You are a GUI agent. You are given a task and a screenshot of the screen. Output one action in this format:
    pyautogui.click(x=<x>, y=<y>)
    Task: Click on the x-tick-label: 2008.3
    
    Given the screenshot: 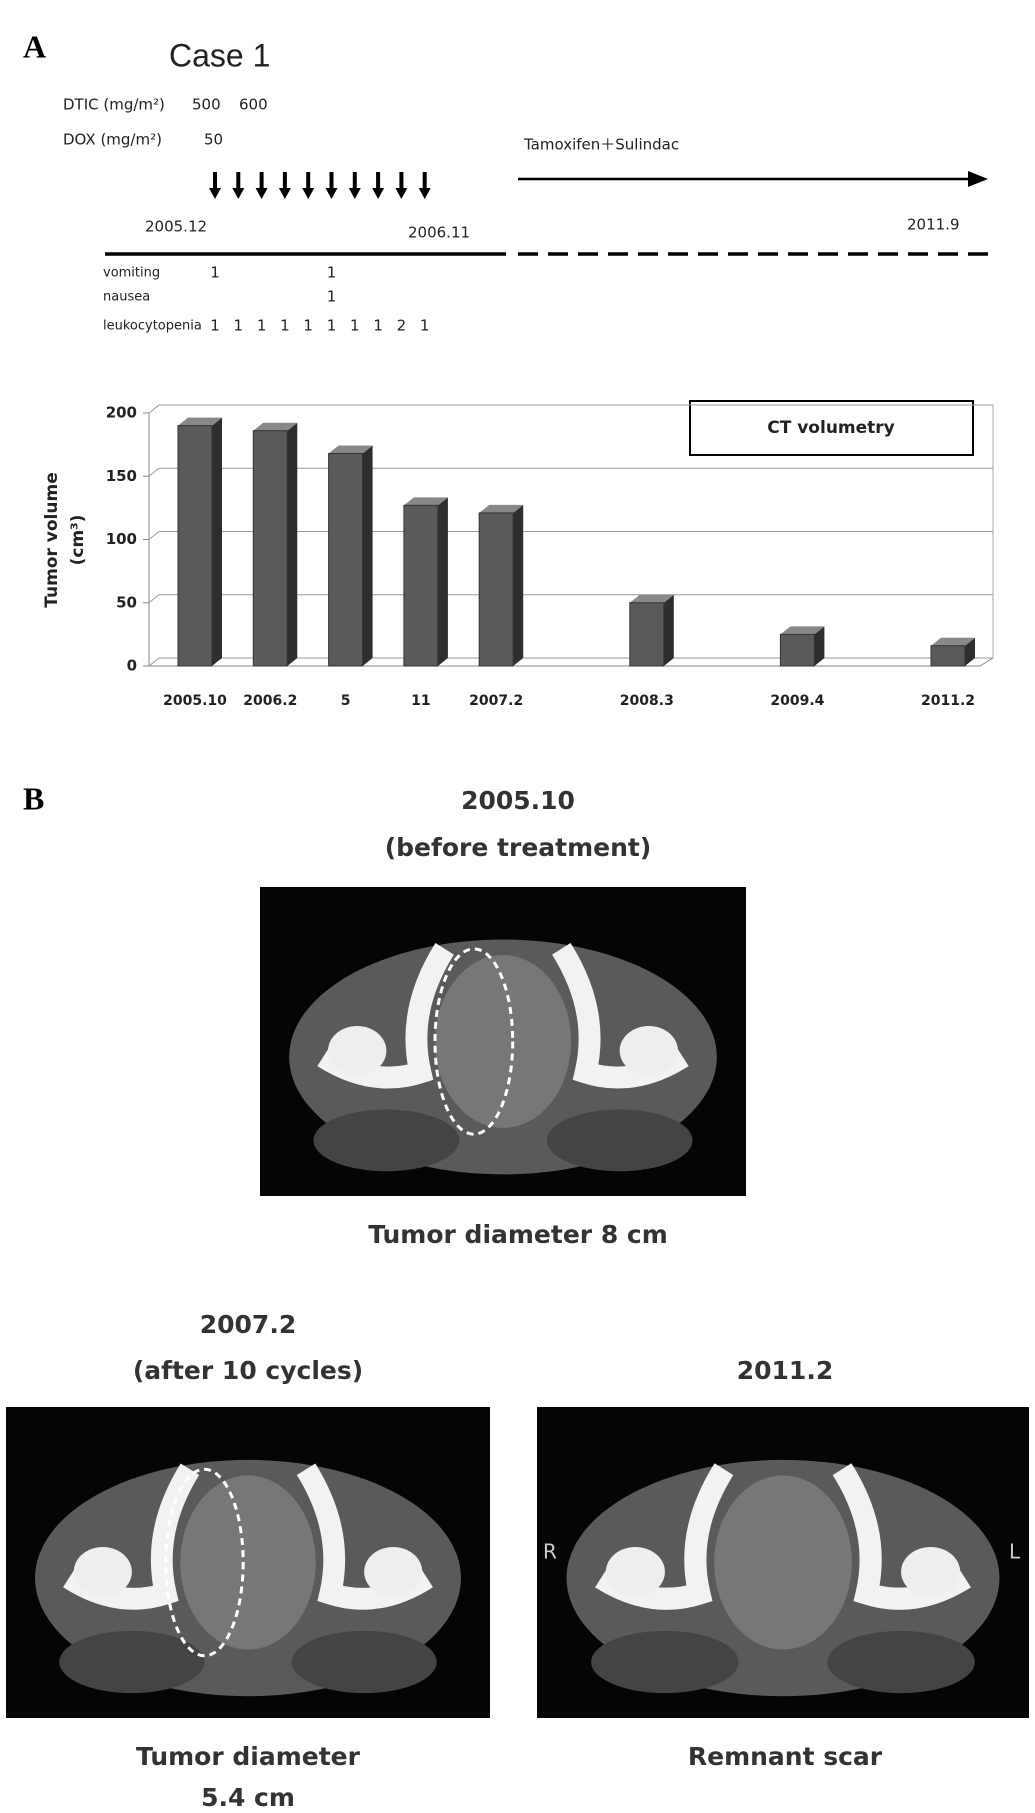 What is the action you would take?
    pyautogui.click(x=647, y=701)
    